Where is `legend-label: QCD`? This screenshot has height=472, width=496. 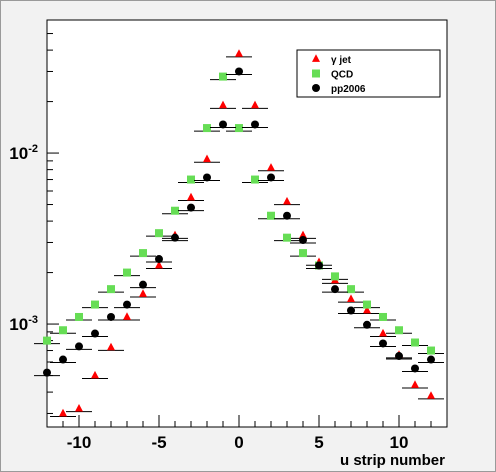 legend-label: QCD is located at coordinates (342, 75).